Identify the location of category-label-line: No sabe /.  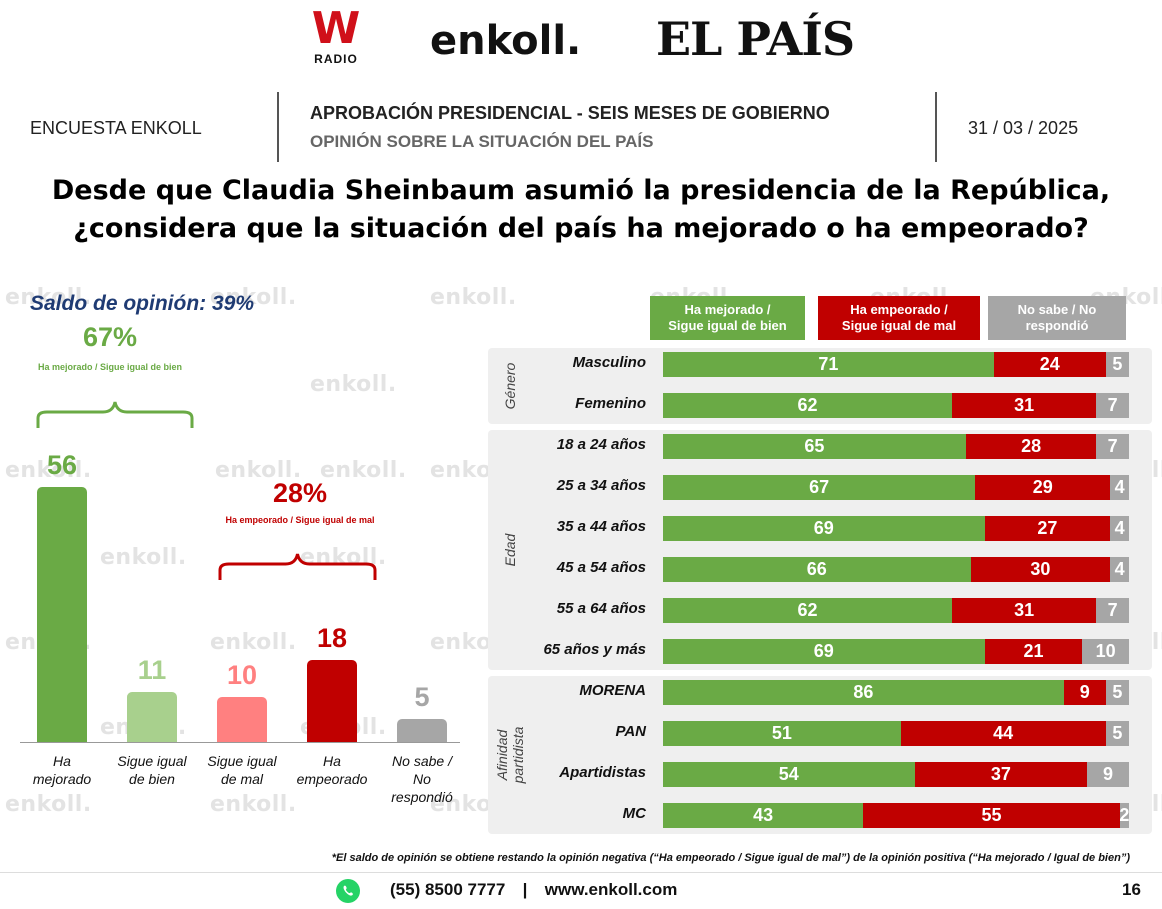
(422, 761).